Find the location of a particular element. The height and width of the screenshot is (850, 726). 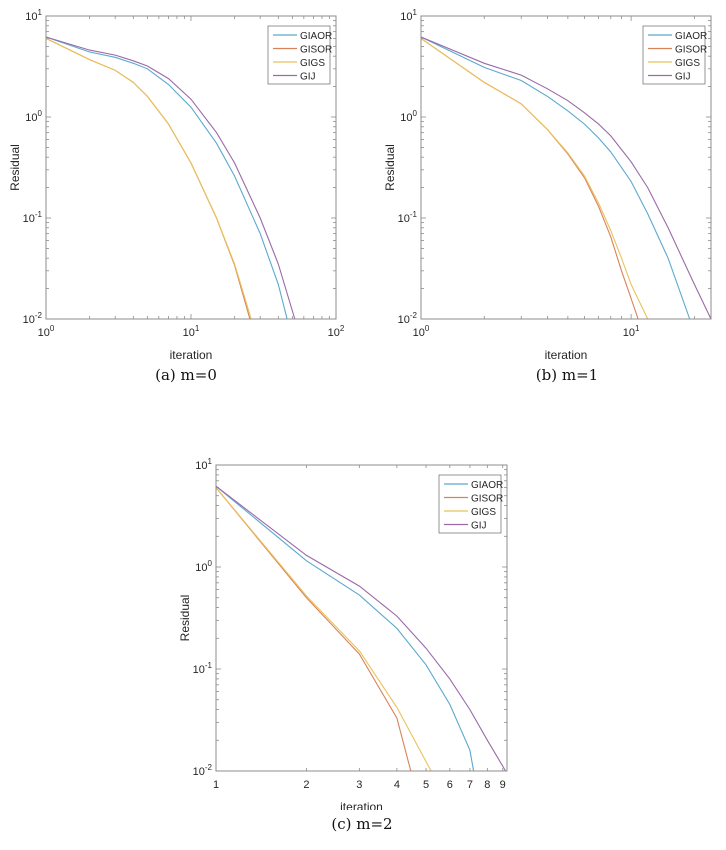

caption-c: (c) m=2 is located at coordinates (362, 824).